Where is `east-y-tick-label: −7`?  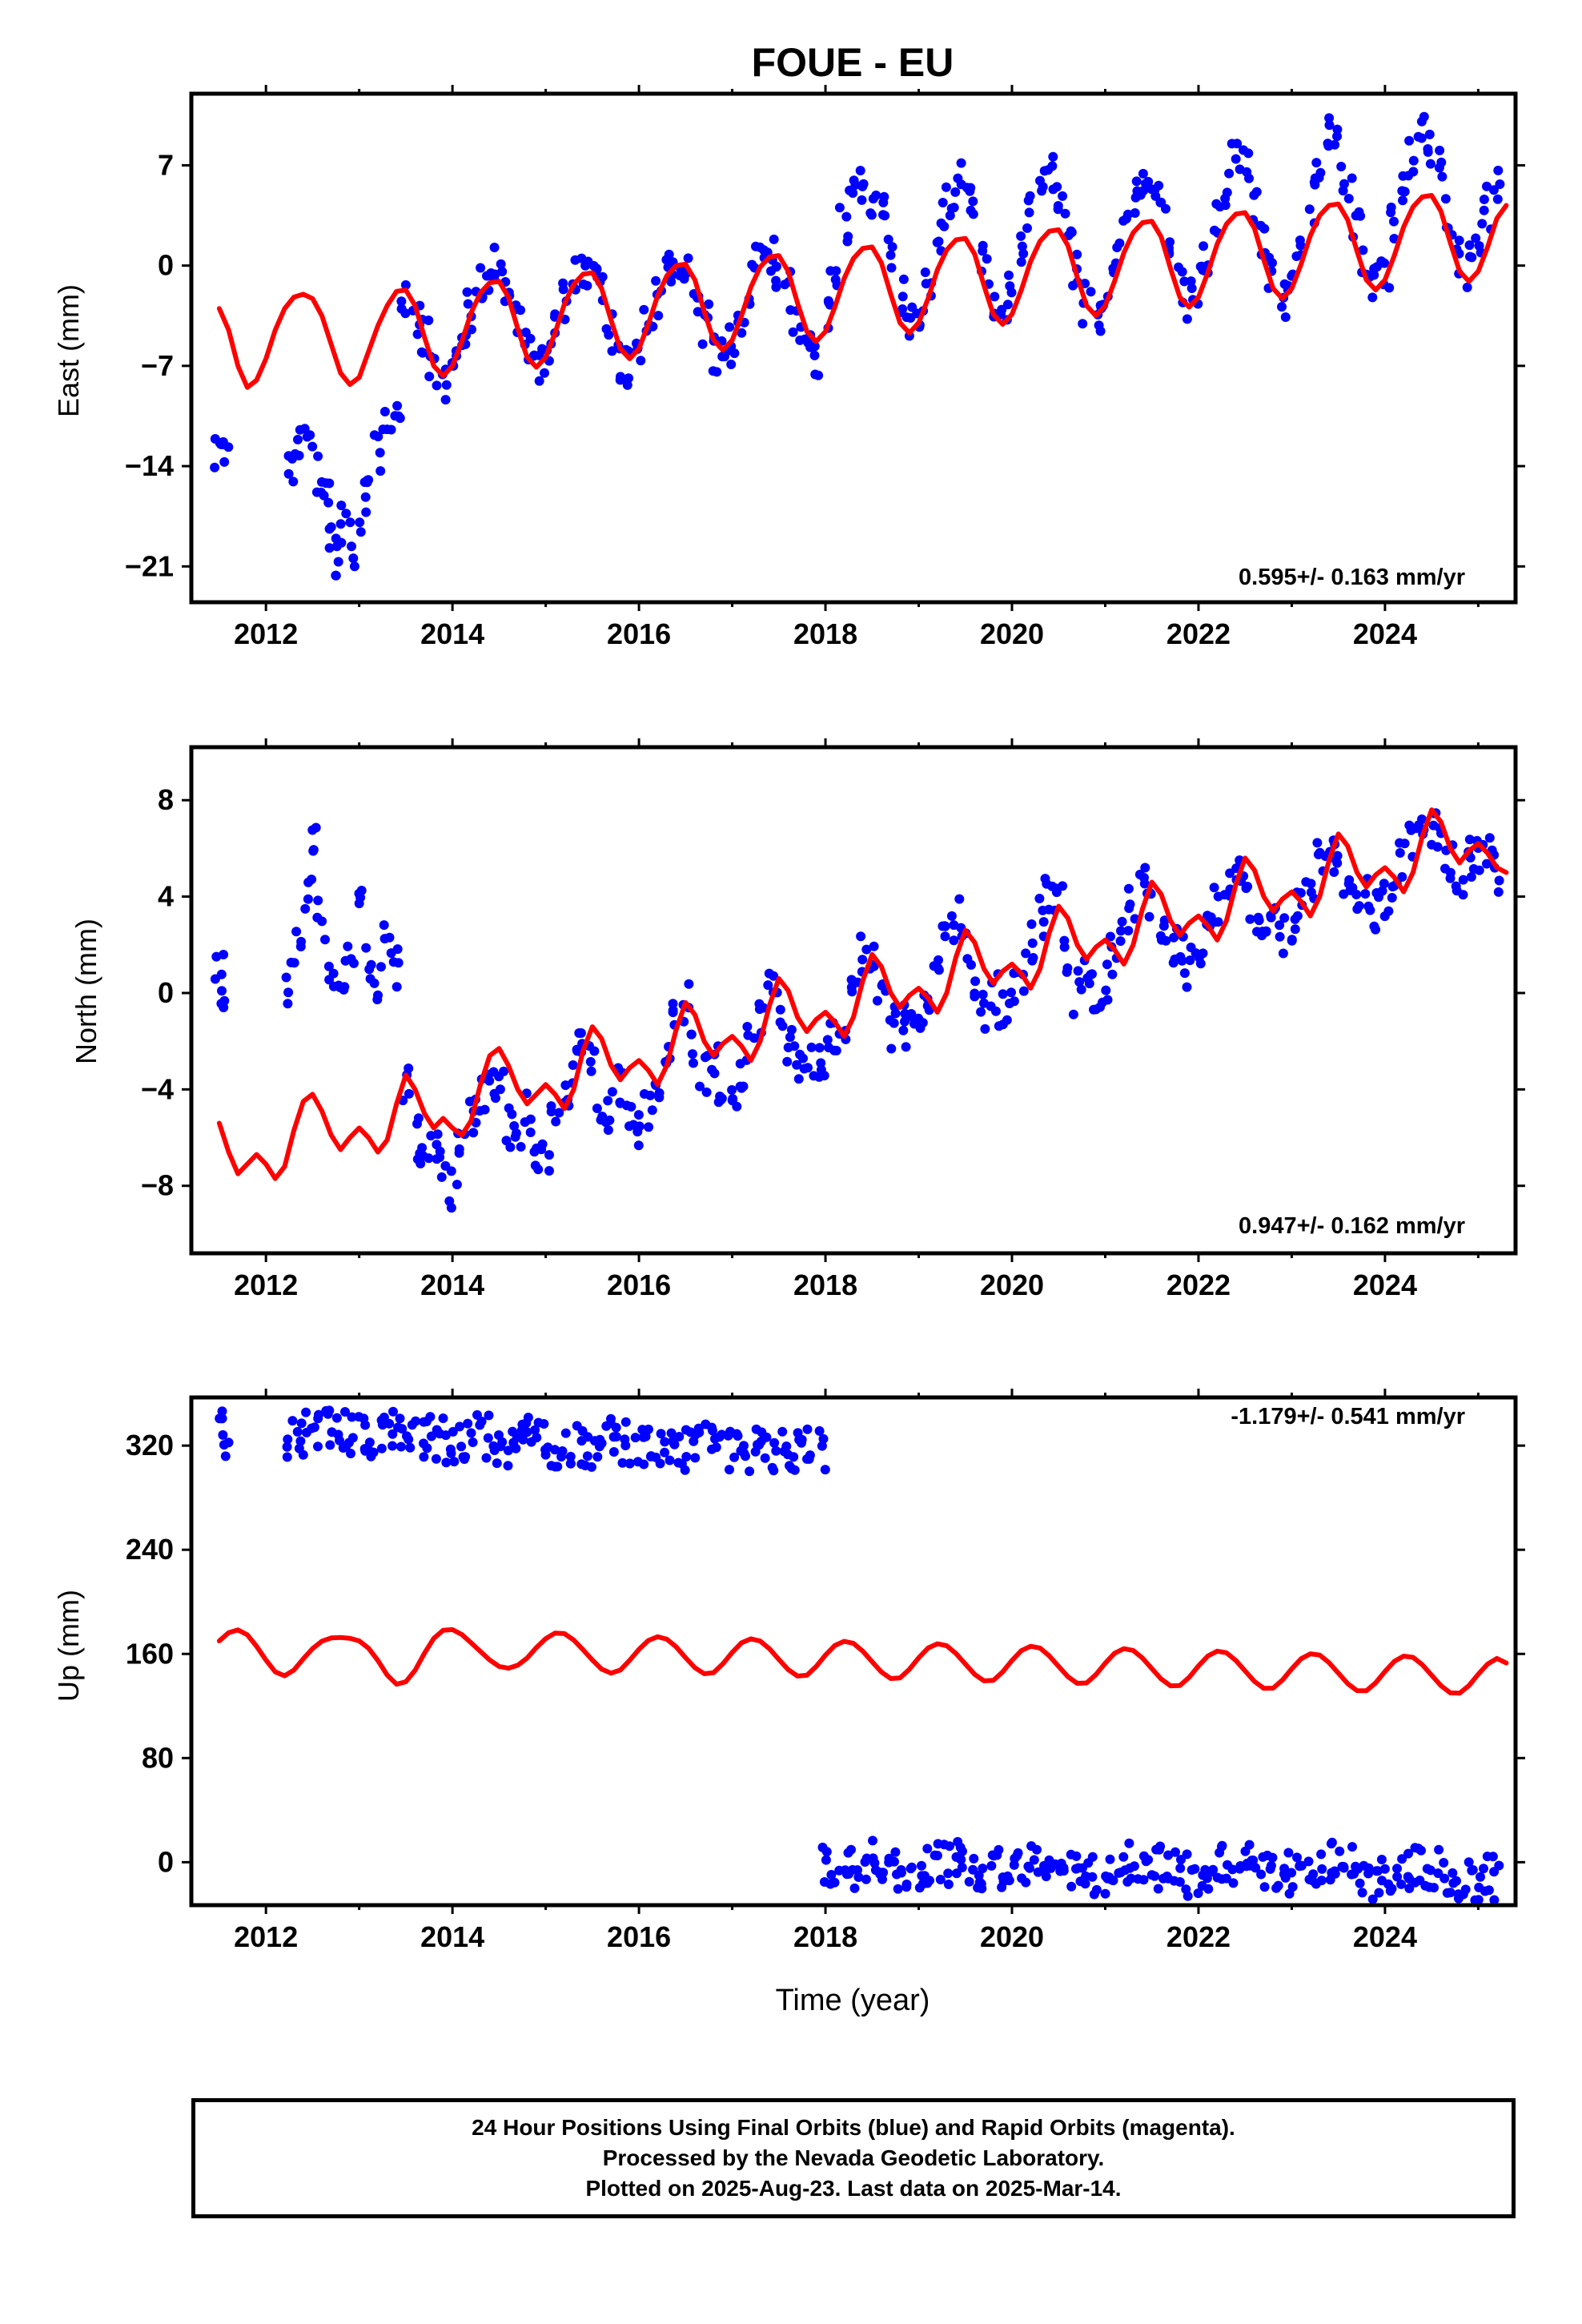 east-y-tick-label: −7 is located at coordinates (157, 366).